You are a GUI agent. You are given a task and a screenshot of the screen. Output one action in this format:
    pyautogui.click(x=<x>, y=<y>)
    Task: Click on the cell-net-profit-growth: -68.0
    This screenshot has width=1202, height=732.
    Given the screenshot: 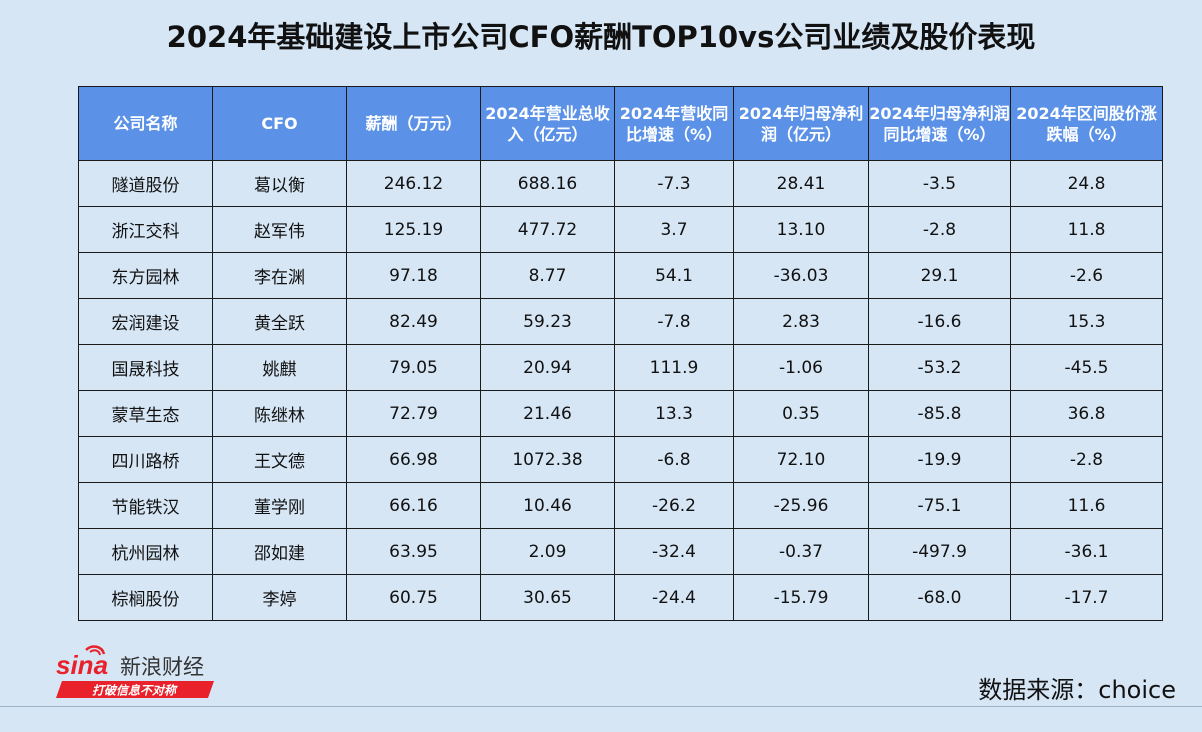 What is the action you would take?
    pyautogui.click(x=939, y=597)
    